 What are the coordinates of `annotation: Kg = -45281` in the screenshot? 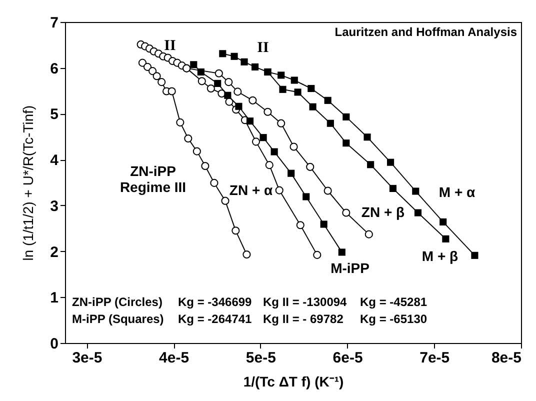 It's located at (394, 302).